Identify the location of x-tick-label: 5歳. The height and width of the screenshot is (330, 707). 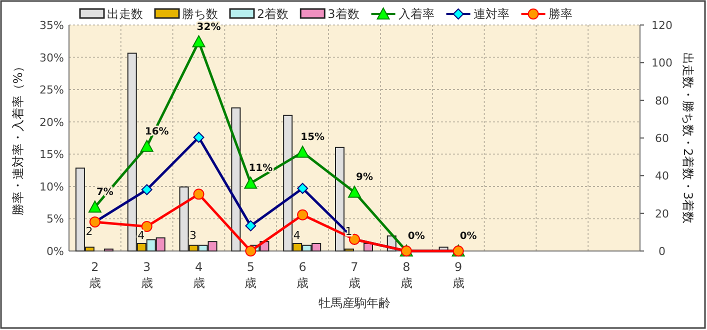
(250, 275).